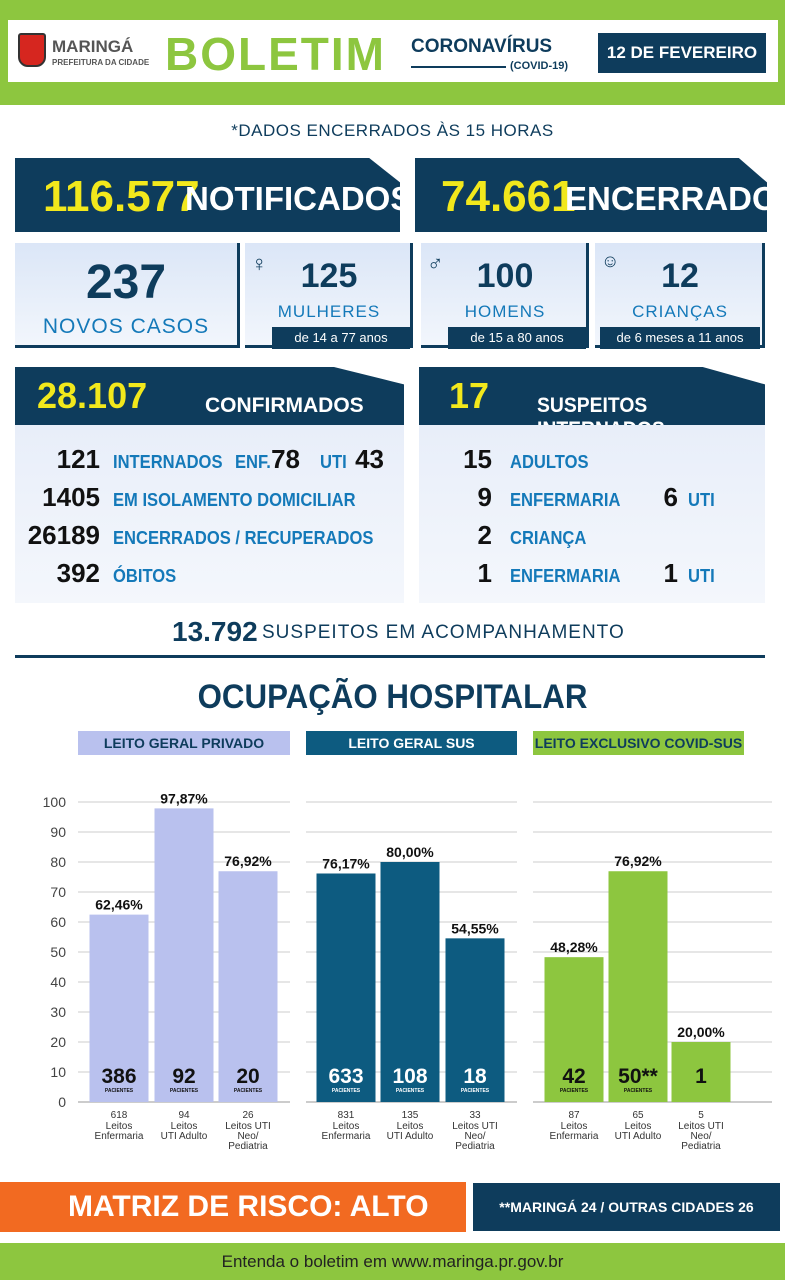 The image size is (785, 1280). What do you see at coordinates (409, 1076) in the screenshot?
I see `patients-count: 108` at bounding box center [409, 1076].